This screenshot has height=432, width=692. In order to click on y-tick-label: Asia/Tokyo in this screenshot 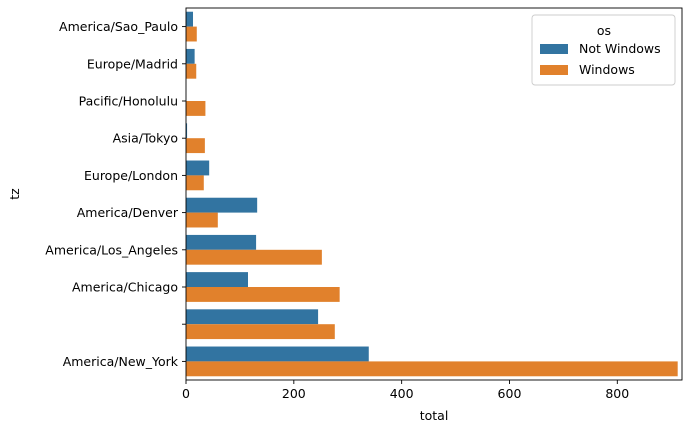, I will do `click(145, 138)`.